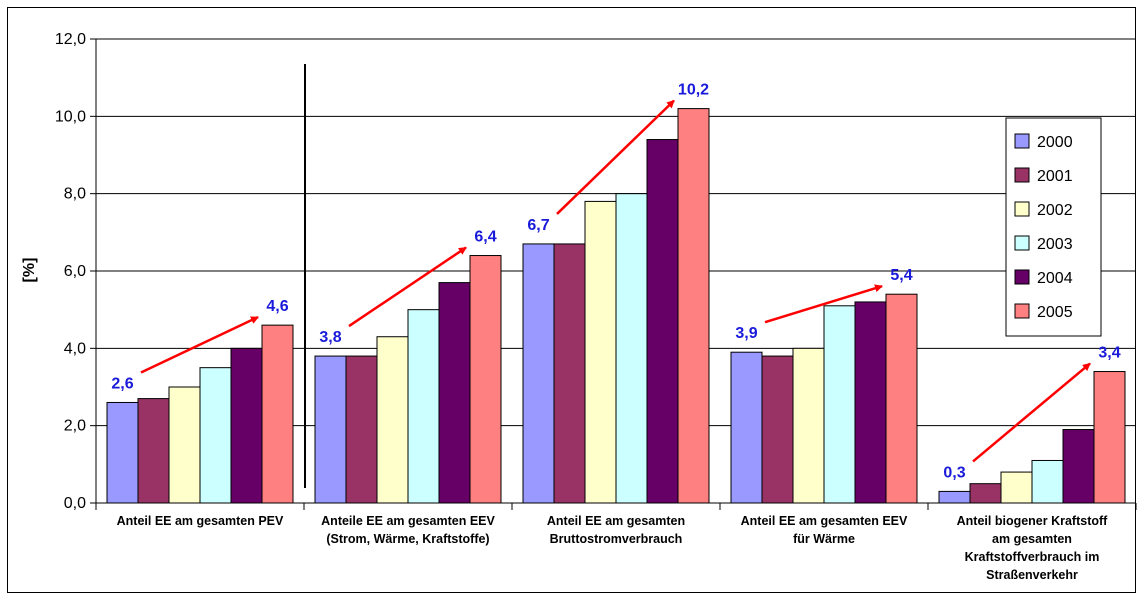  What do you see at coordinates (1022, 243) in the screenshot?
I see `legend-swatch-2003` at bounding box center [1022, 243].